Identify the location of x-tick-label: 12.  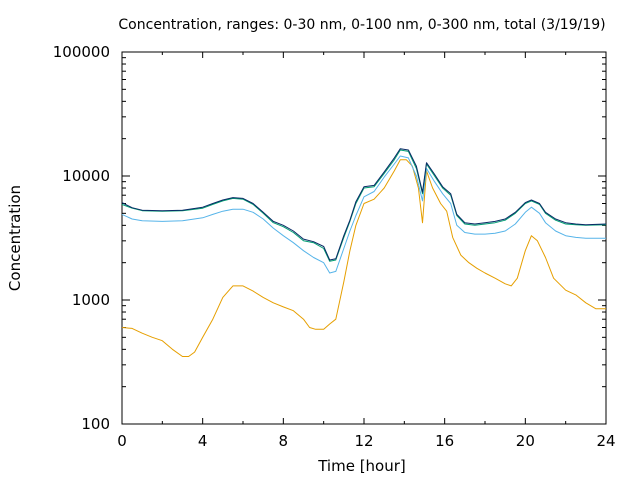
(363, 441).